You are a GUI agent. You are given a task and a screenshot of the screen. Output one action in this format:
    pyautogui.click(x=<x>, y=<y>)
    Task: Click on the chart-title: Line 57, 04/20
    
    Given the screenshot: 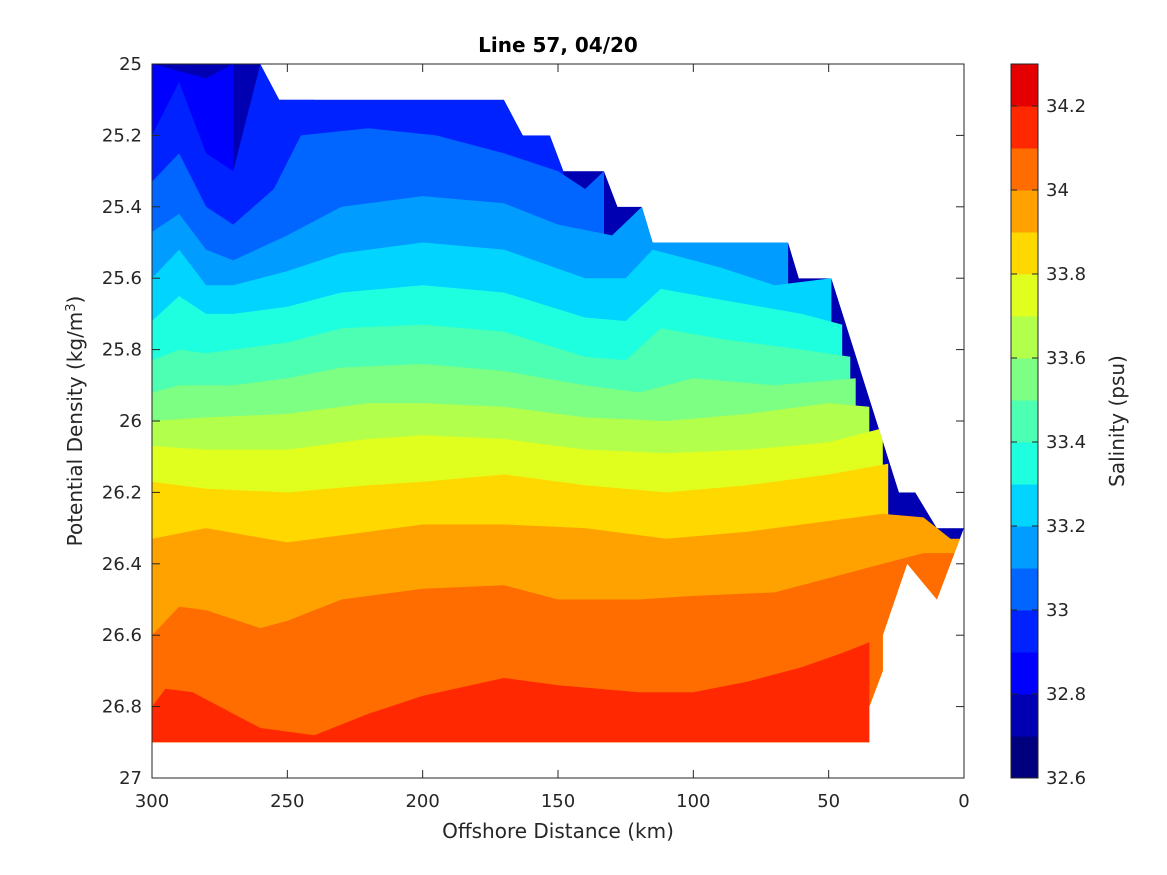 What is the action you would take?
    pyautogui.click(x=558, y=45)
    